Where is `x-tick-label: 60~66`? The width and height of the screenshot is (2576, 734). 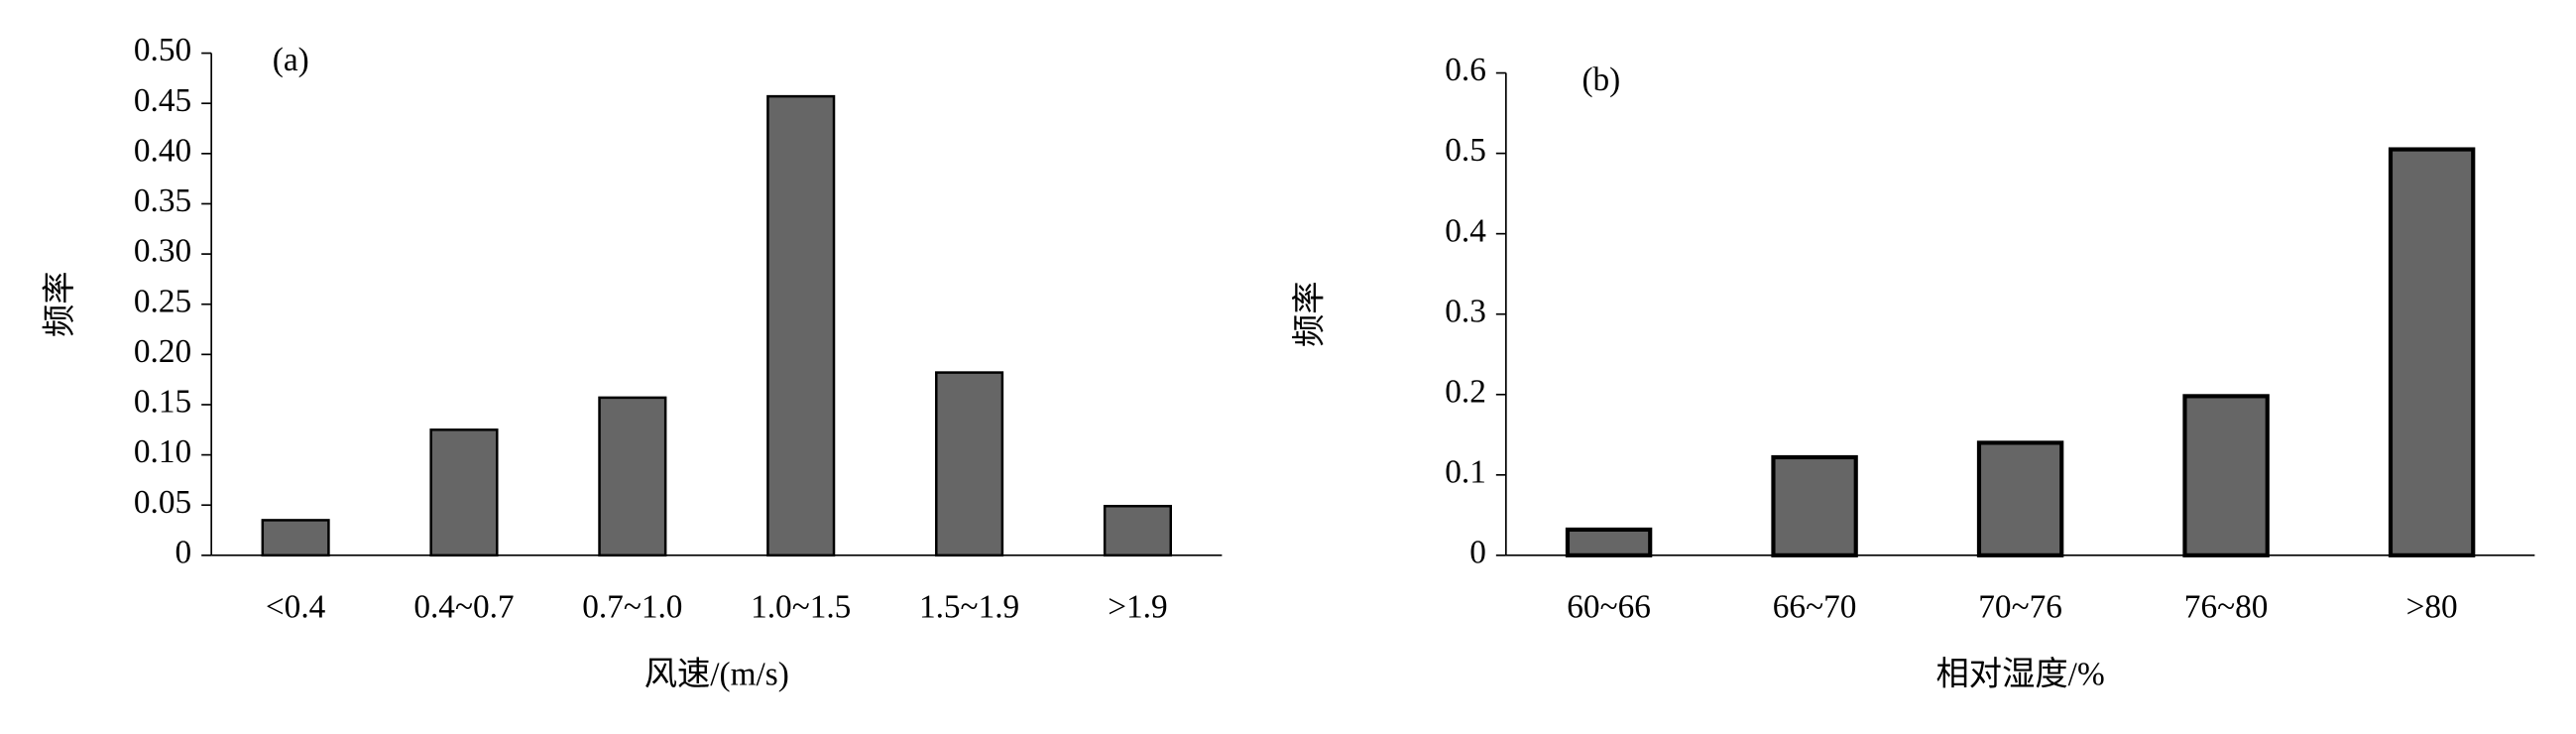 x-tick-label: 60~66 is located at coordinates (1609, 606).